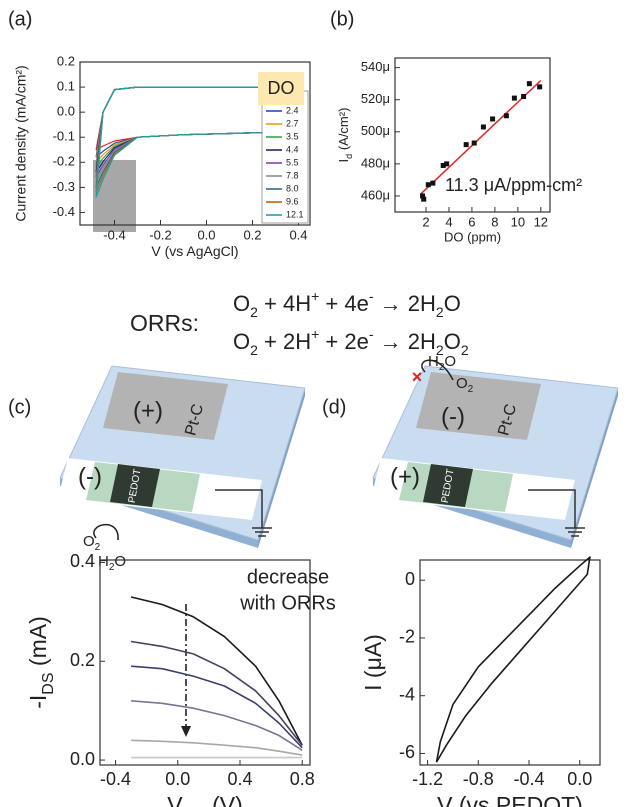 This screenshot has height=807, width=636. Describe the element at coordinates (292, 110) in the screenshot. I see `legend-label: 2.4` at that location.